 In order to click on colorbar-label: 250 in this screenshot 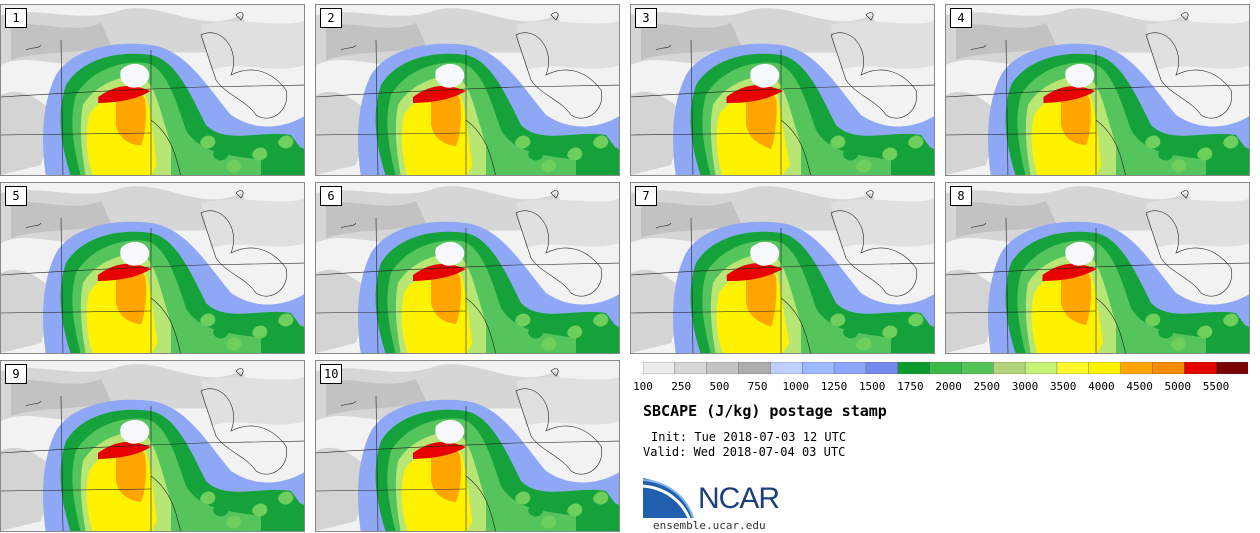, I will do `click(681, 386)`.